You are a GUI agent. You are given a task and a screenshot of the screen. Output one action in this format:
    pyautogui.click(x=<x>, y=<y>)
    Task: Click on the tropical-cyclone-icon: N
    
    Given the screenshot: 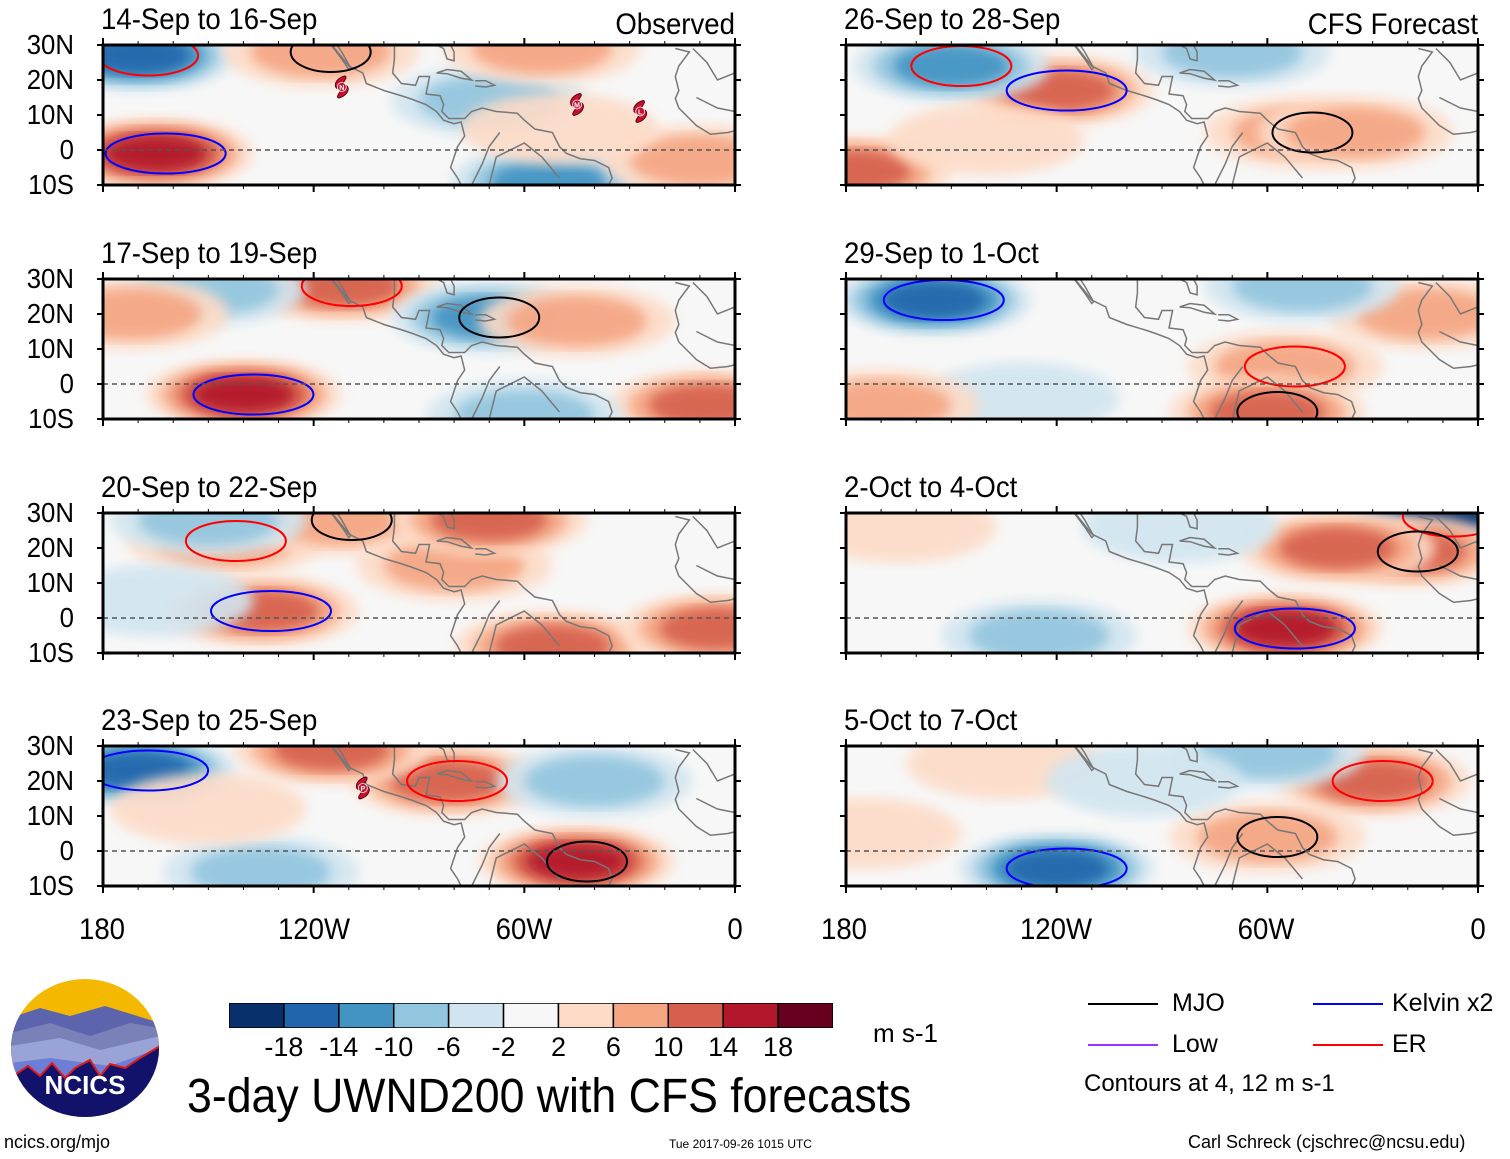 What is the action you would take?
    pyautogui.click(x=341, y=87)
    